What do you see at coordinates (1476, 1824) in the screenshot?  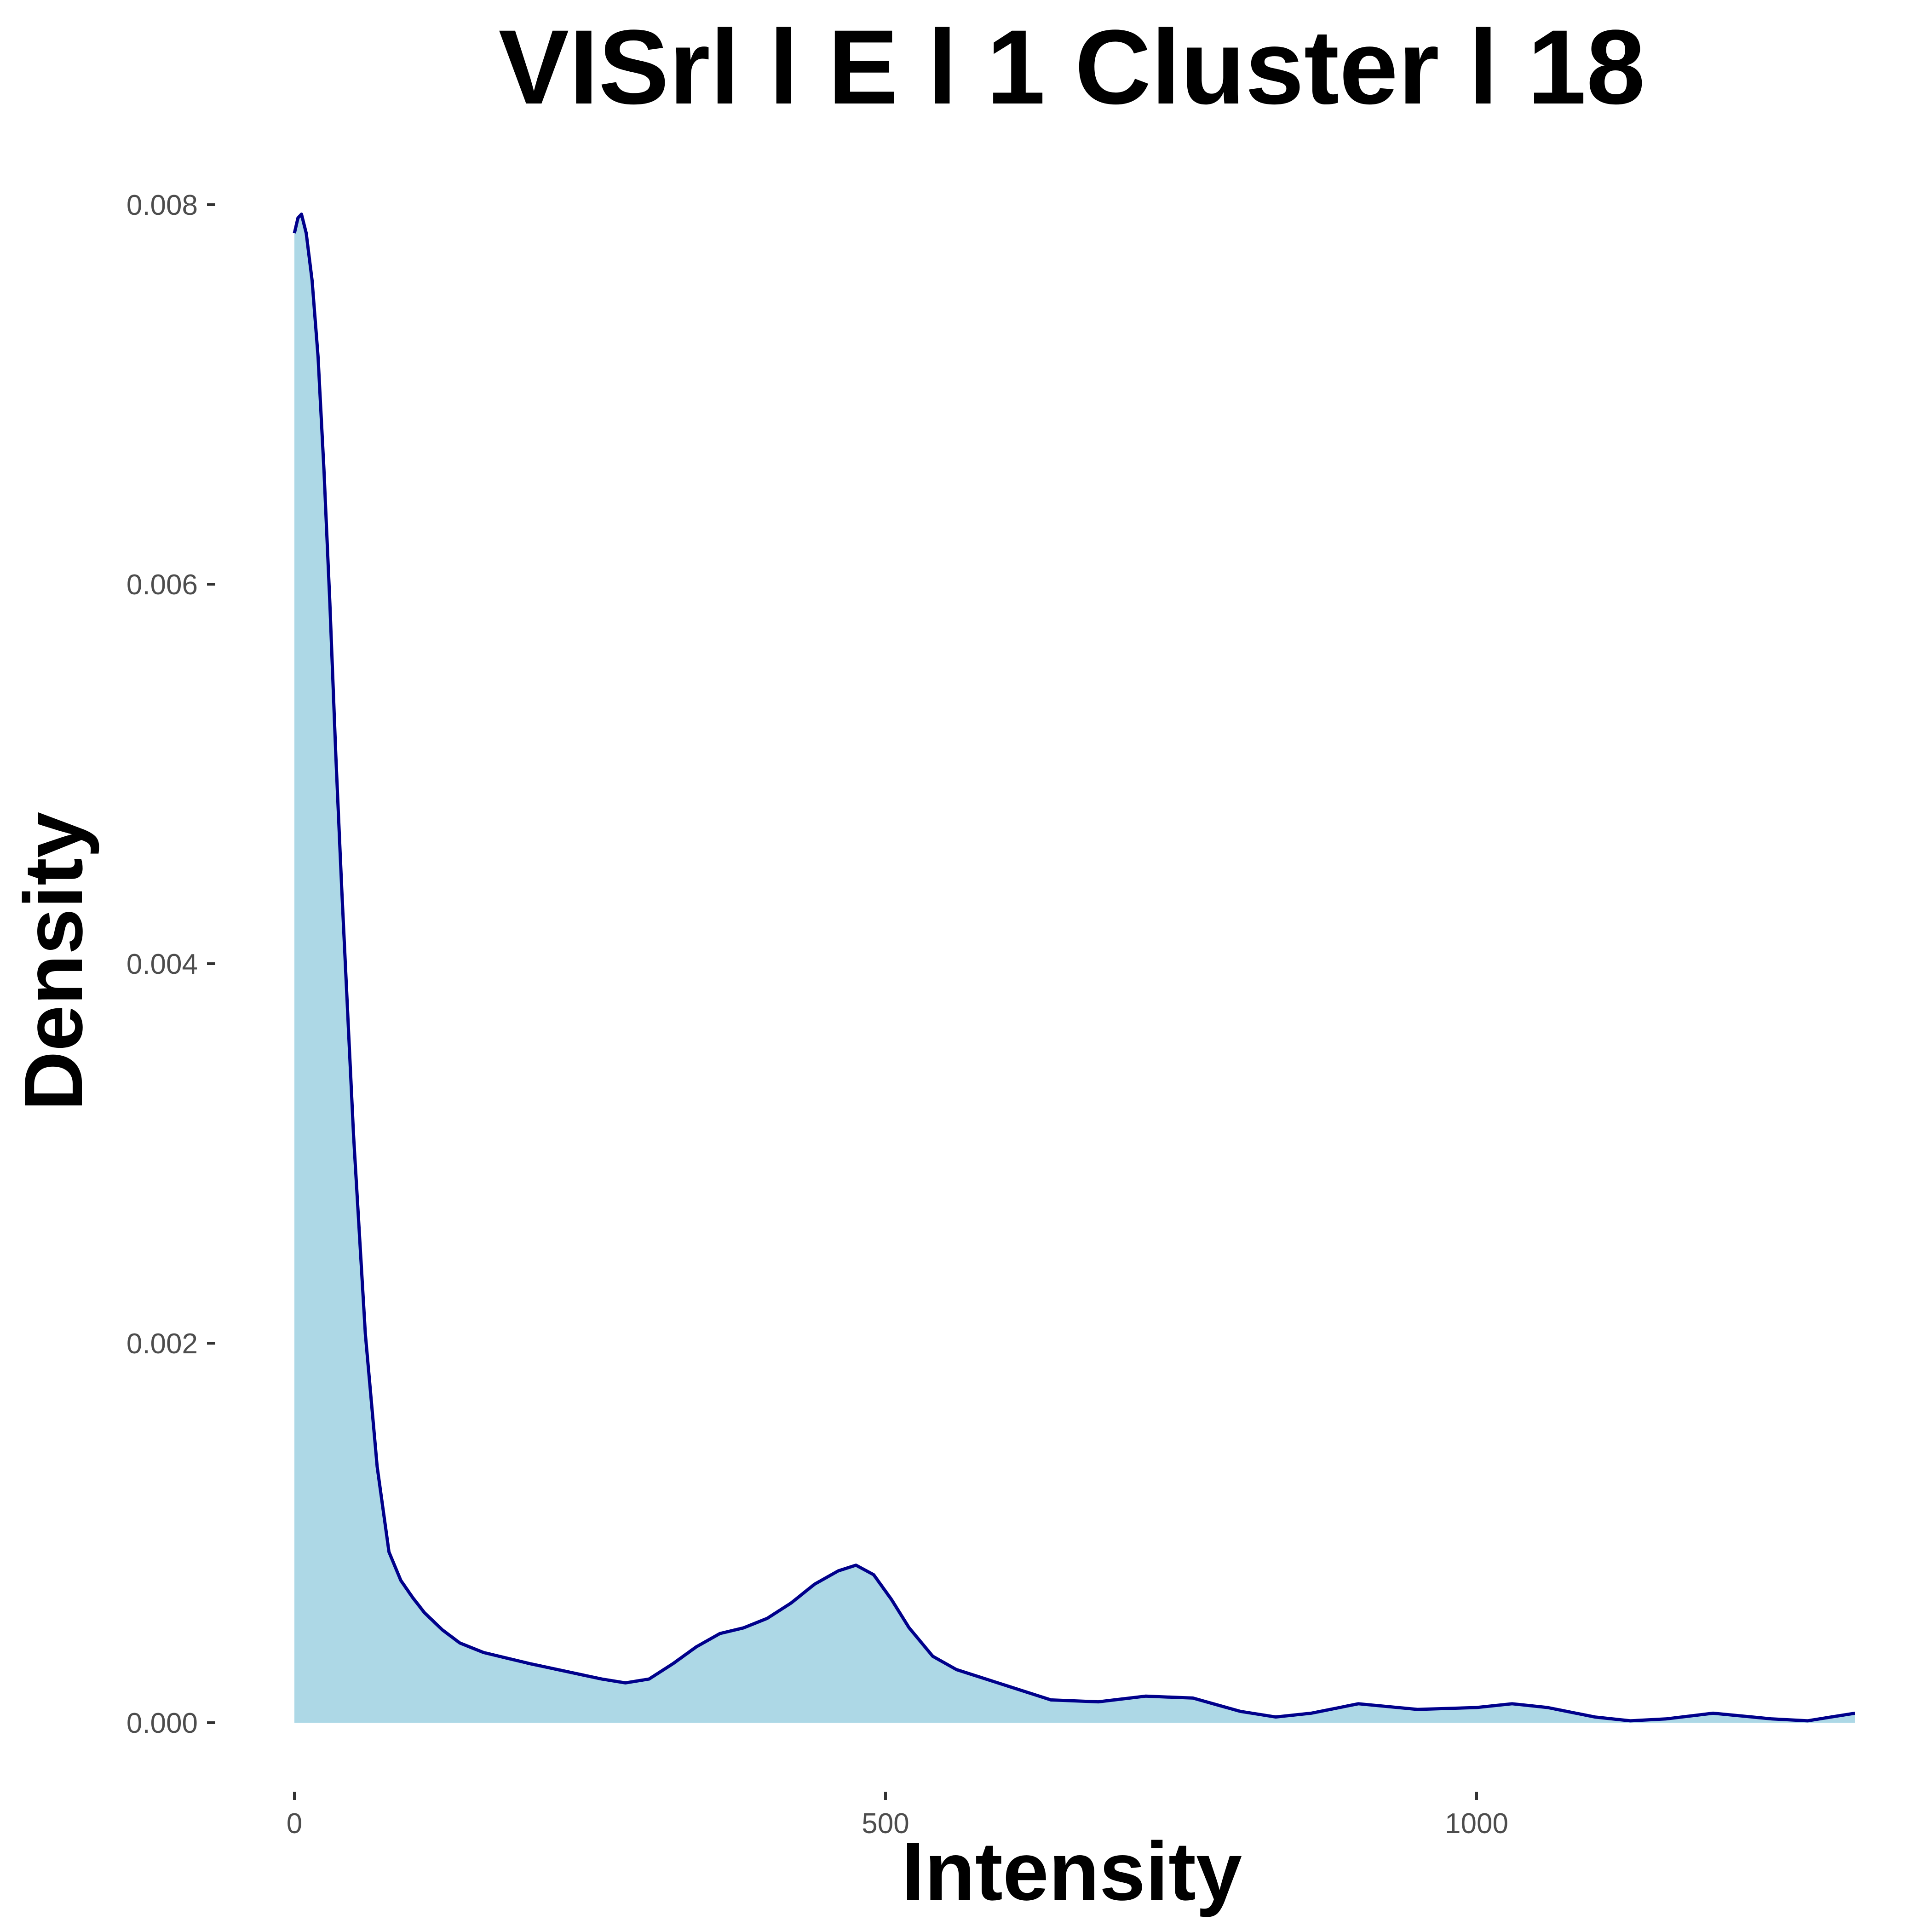 I see `x-tick-label: 1000` at bounding box center [1476, 1824].